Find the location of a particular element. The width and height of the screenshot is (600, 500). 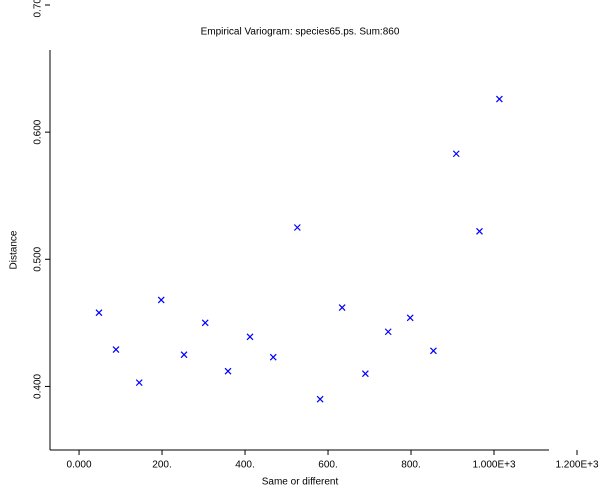

x-tick-label: 1.200E+3 is located at coordinates (577, 465).